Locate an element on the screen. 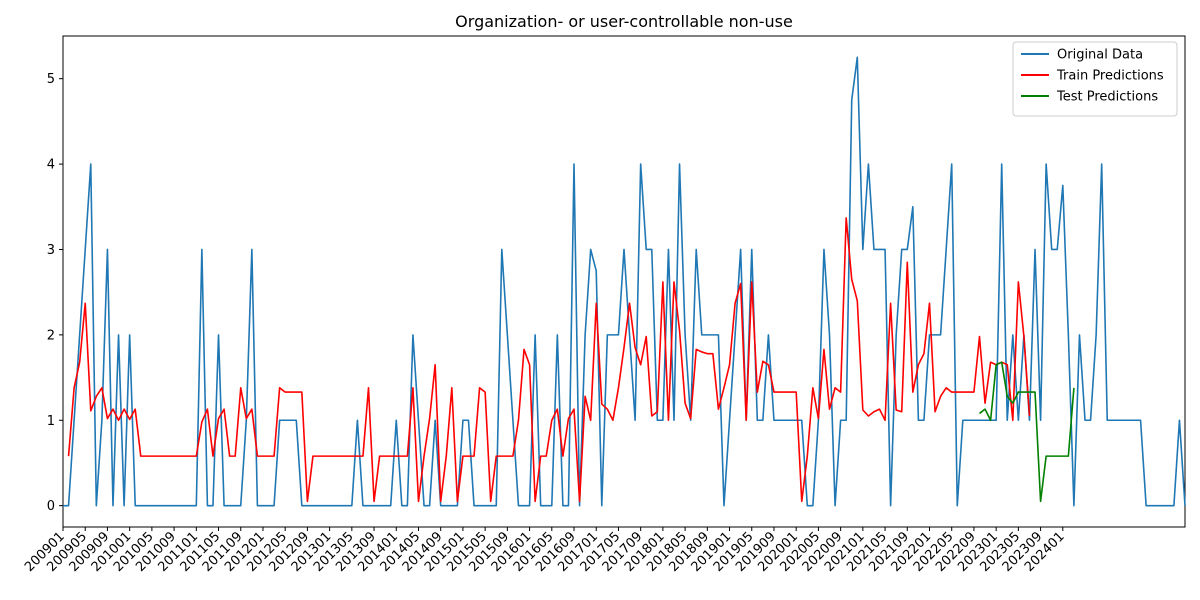 This screenshot has width=1200, height=600. legend-label: Test Predictions is located at coordinates (1107, 97).